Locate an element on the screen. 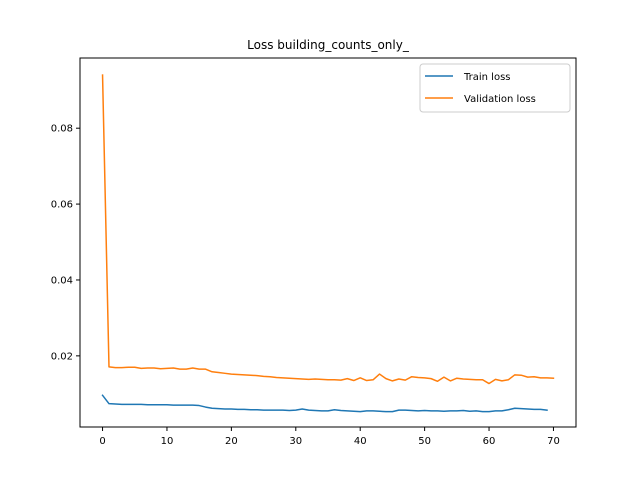 The height and width of the screenshot is (480, 640). y-tick-label: 0.06 is located at coordinates (62, 205).